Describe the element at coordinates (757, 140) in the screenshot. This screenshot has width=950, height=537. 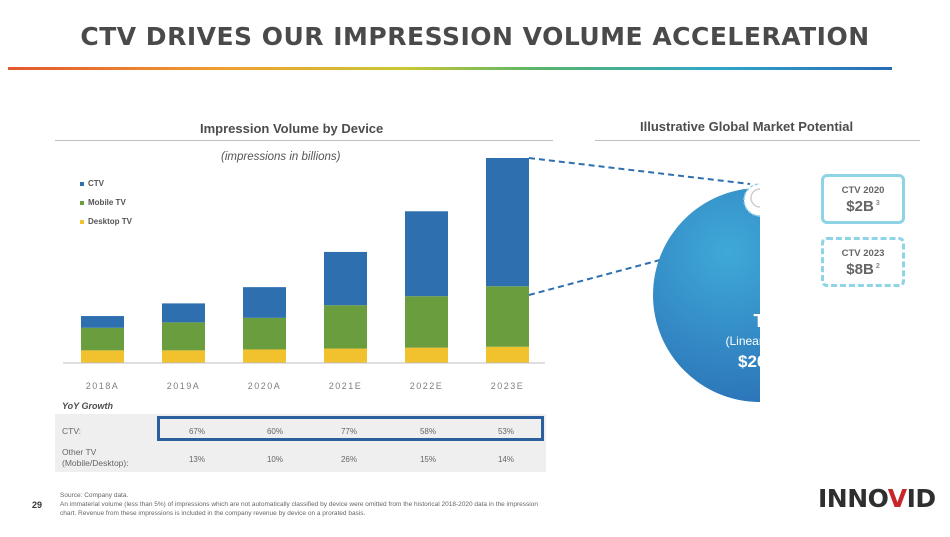
I see `market-section-rule` at that location.